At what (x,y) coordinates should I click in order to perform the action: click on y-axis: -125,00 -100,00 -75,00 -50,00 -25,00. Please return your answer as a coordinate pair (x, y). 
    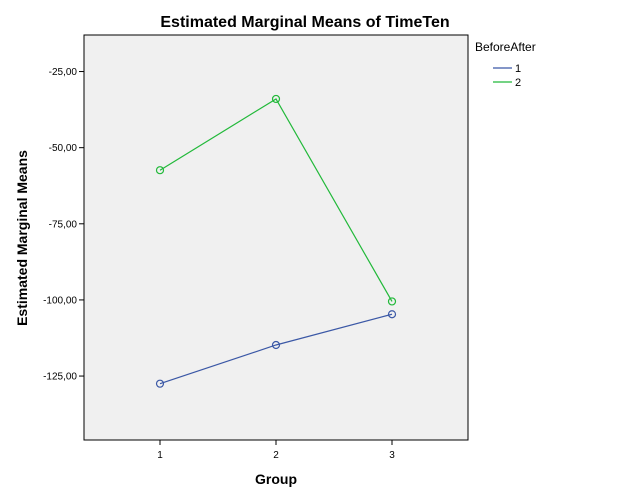
    Looking at the image, I should click on (63, 225).